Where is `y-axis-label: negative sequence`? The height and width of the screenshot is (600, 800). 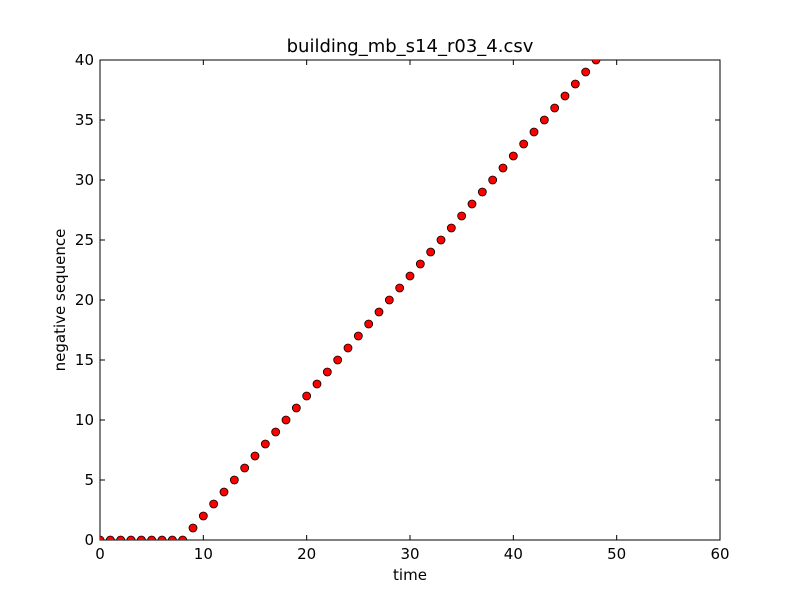
y-axis-label: negative sequence is located at coordinates (60, 300).